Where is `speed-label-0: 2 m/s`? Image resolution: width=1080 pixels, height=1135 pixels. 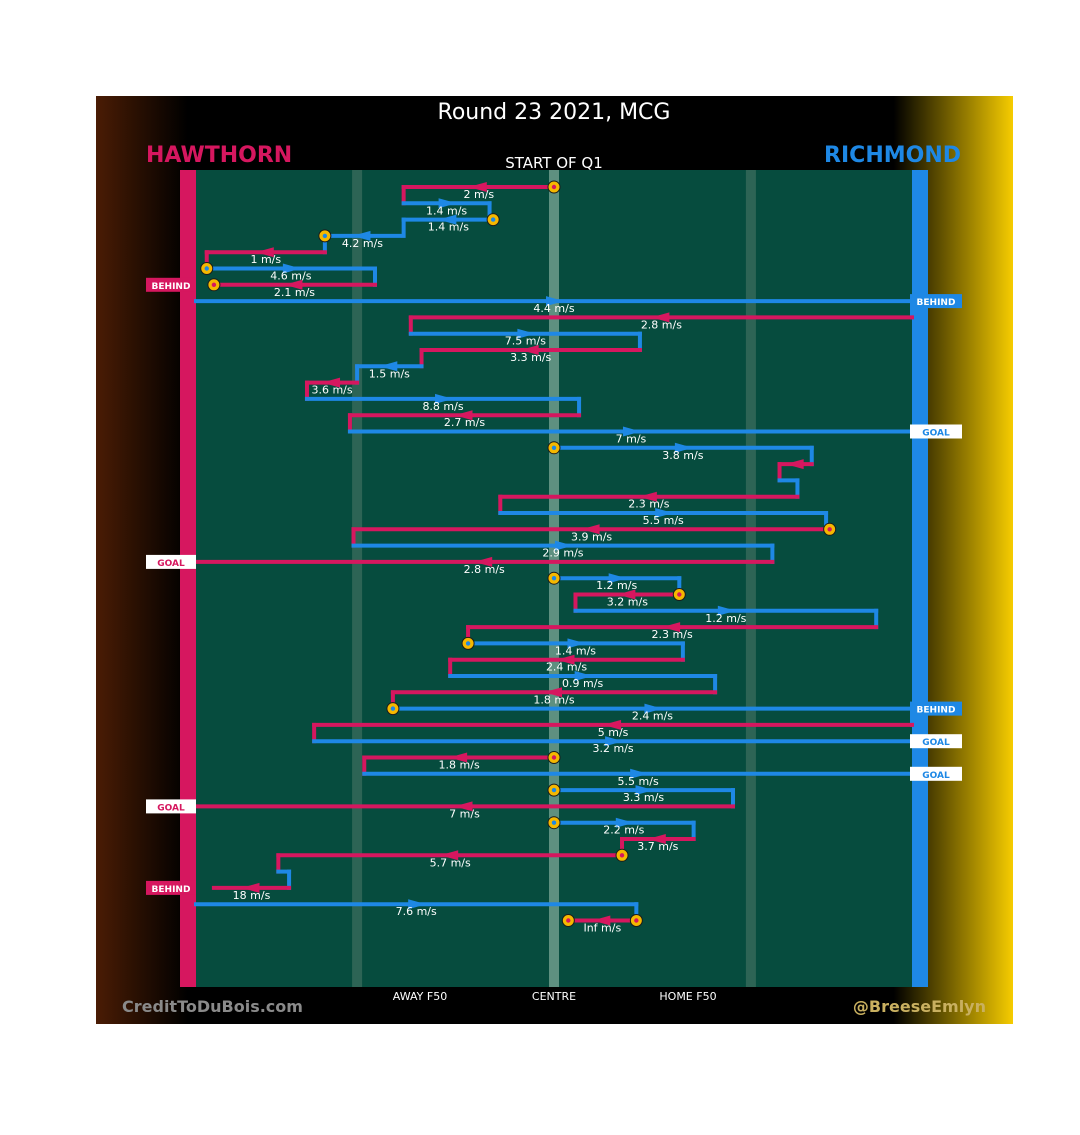
speed-label-0: 2 m/s is located at coordinates (478, 194).